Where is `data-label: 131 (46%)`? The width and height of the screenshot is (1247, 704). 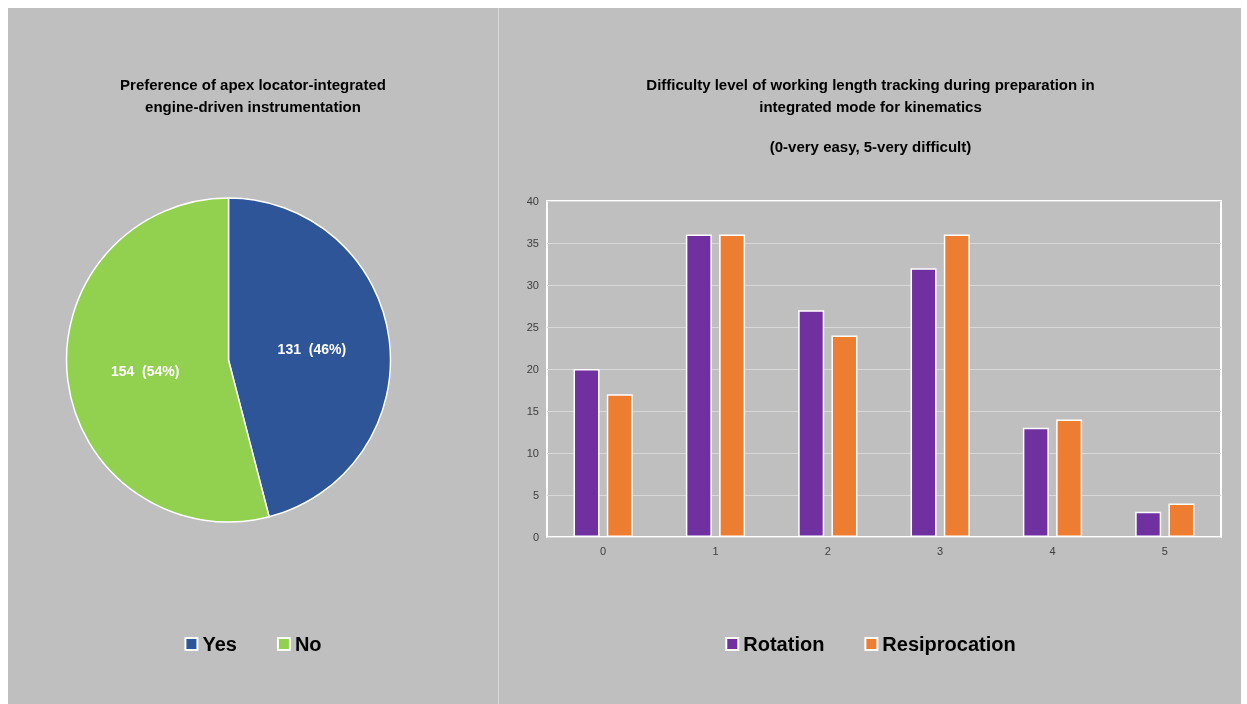
data-label: 131 (46%) is located at coordinates (312, 349).